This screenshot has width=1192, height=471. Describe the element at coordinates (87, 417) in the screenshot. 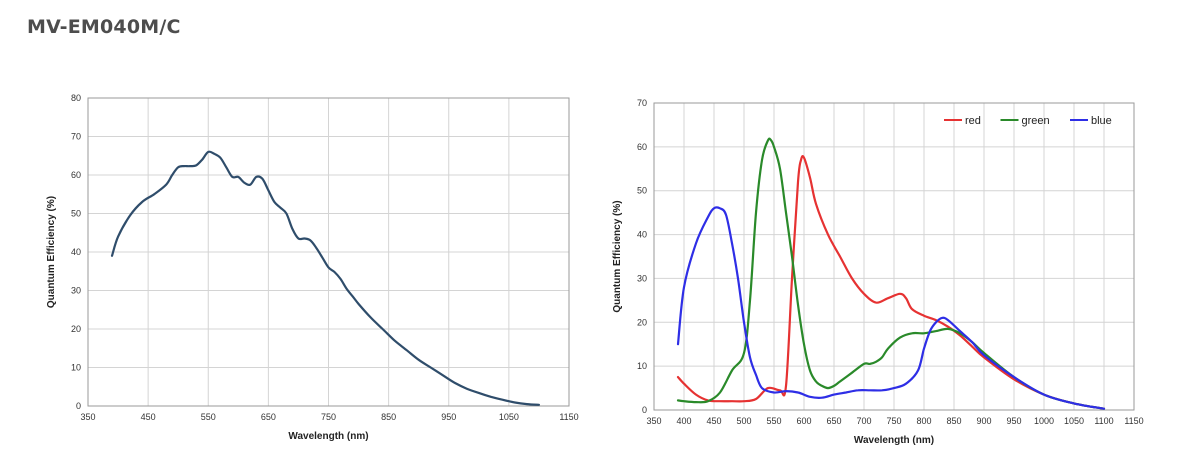

I see `mono-x-tick-label: 350` at that location.